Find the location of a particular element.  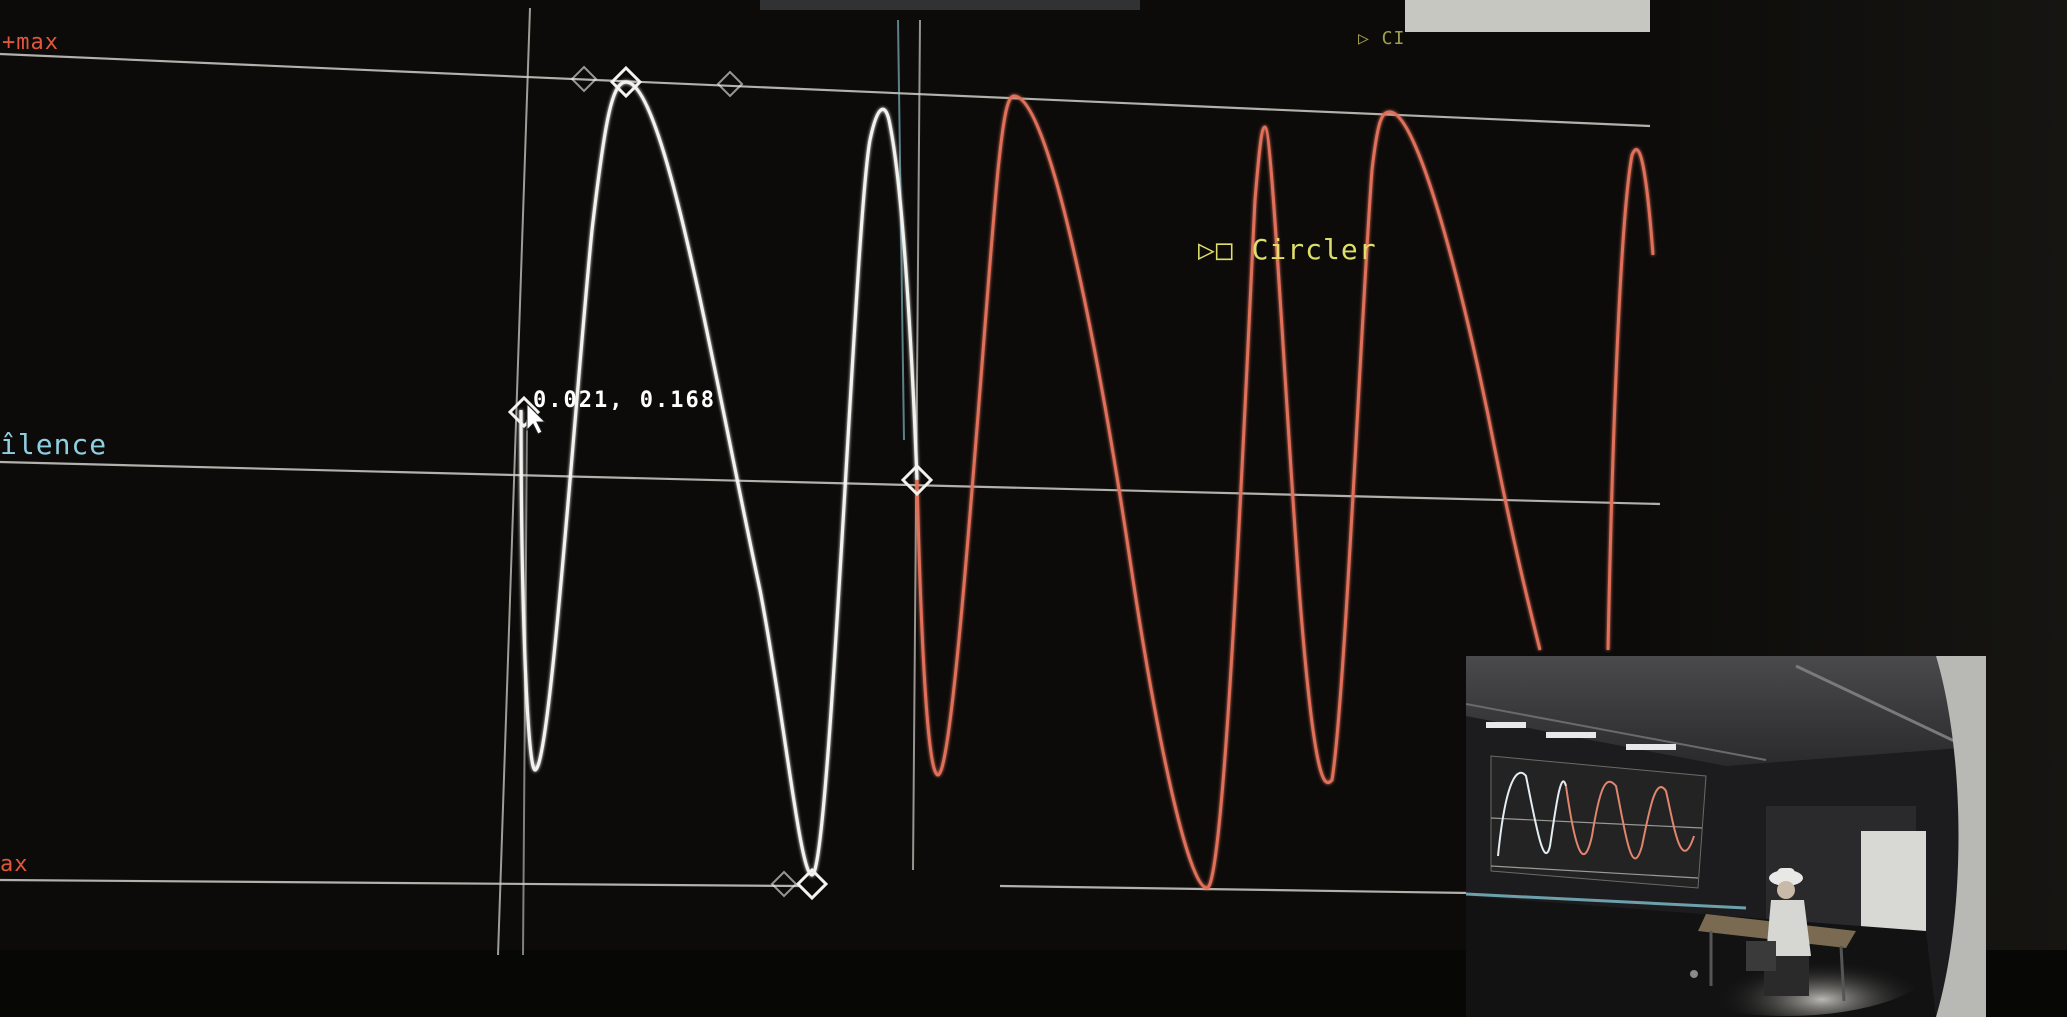

partial-track-label: ▷ CI is located at coordinates (1382, 38).